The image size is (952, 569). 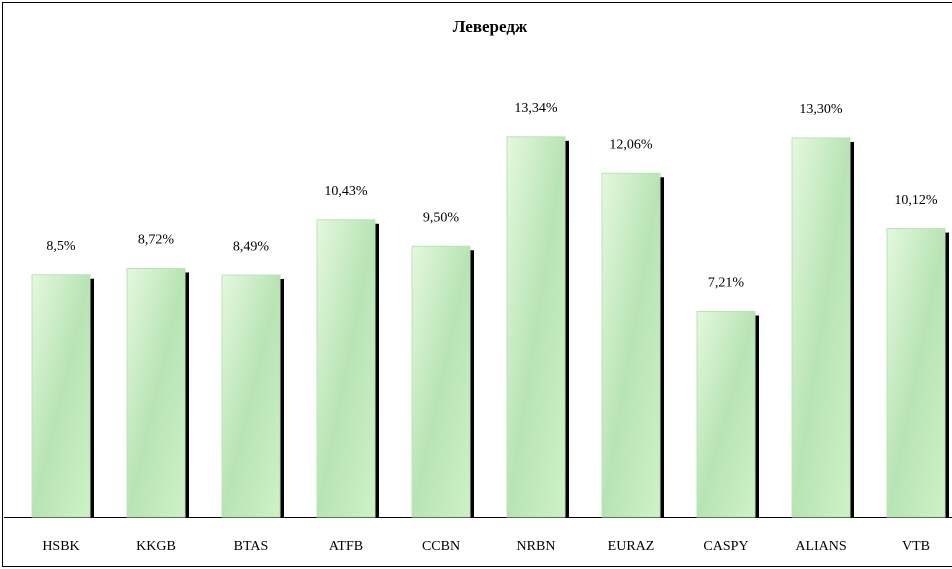 What do you see at coordinates (61, 246) in the screenshot?
I see `data-label: 8,5%` at bounding box center [61, 246].